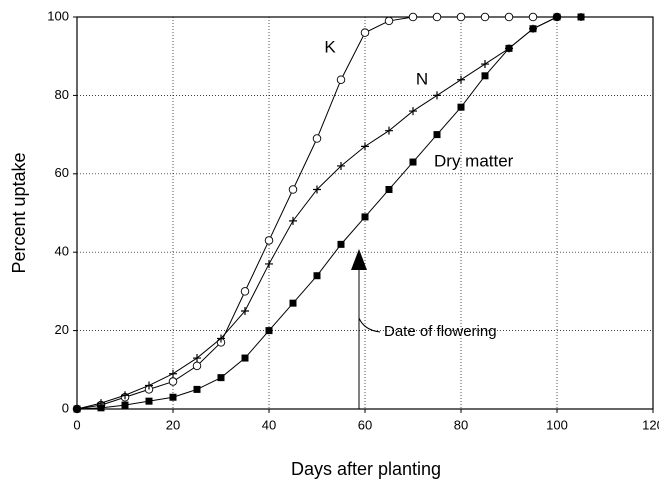  Describe the element at coordinates (474, 160) in the screenshot. I see `series-label: Dry matter` at that location.